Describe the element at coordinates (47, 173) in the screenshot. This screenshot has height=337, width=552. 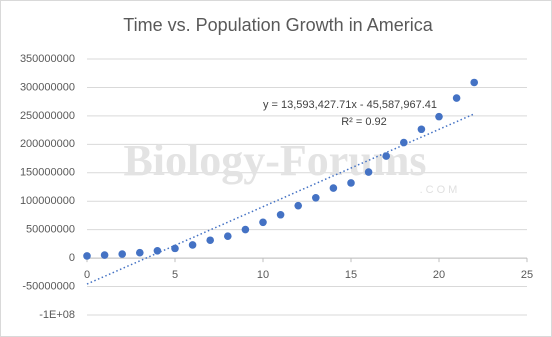
I see `y-tick-label: 150000000` at that location.